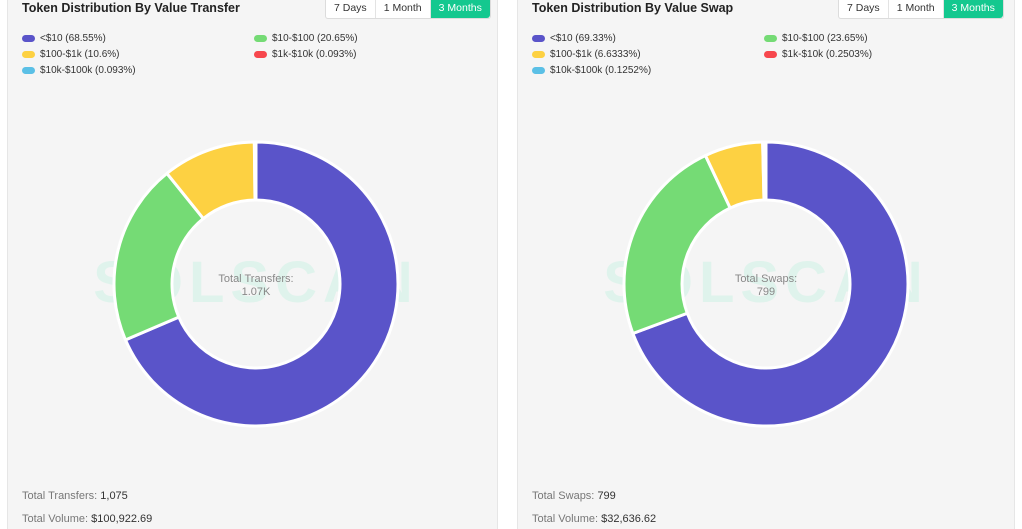 This screenshot has width=1022, height=529. I want to click on total-volume-stat: Total Volume: $32,636.62, so click(594, 519).